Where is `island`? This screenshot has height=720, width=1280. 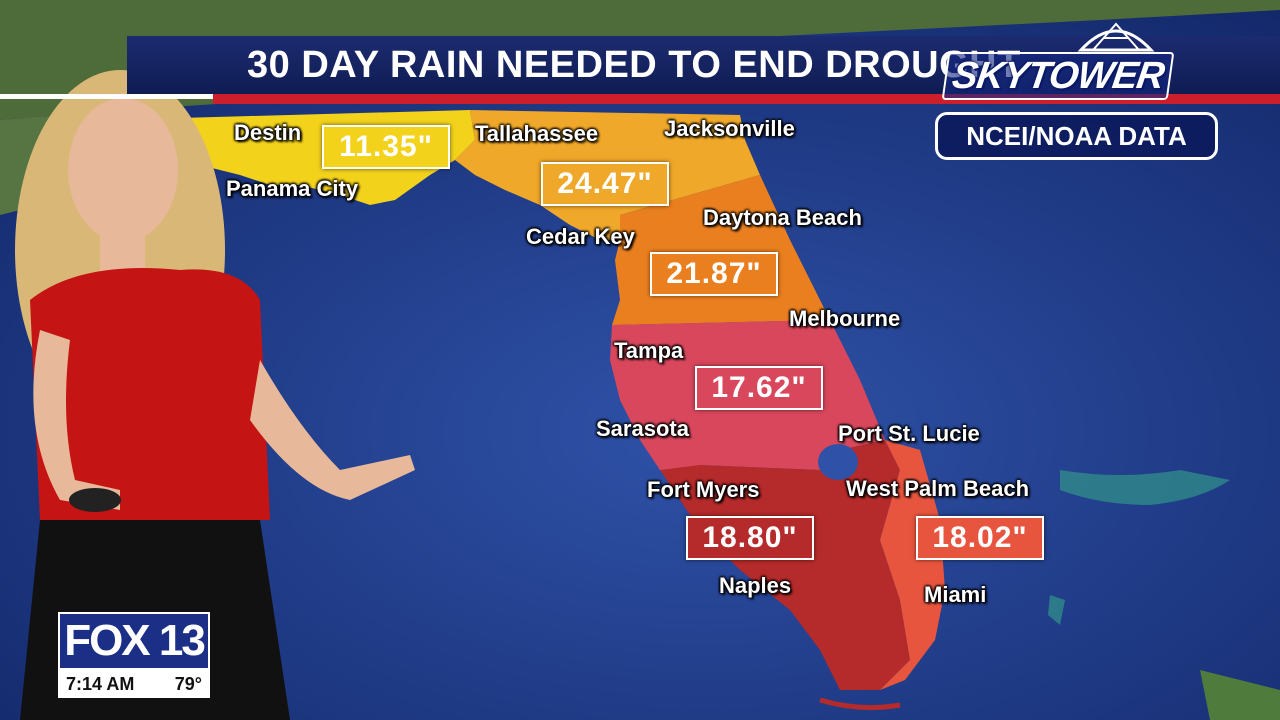 island is located at coordinates (1056, 610).